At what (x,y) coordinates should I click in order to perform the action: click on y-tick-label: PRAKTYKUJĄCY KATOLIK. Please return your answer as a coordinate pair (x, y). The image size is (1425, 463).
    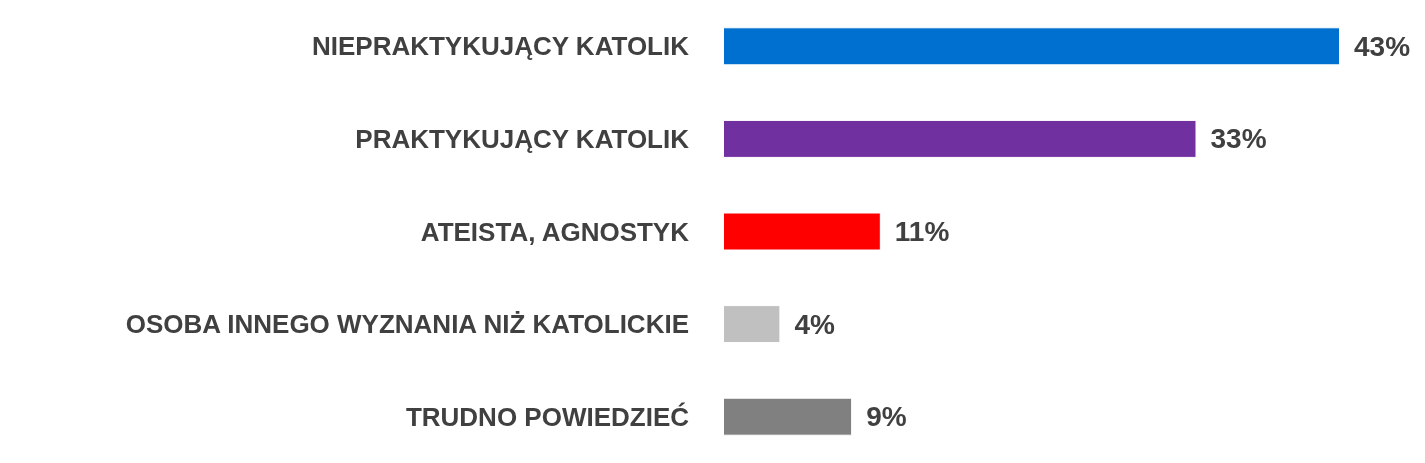
    Looking at the image, I should click on (522, 138).